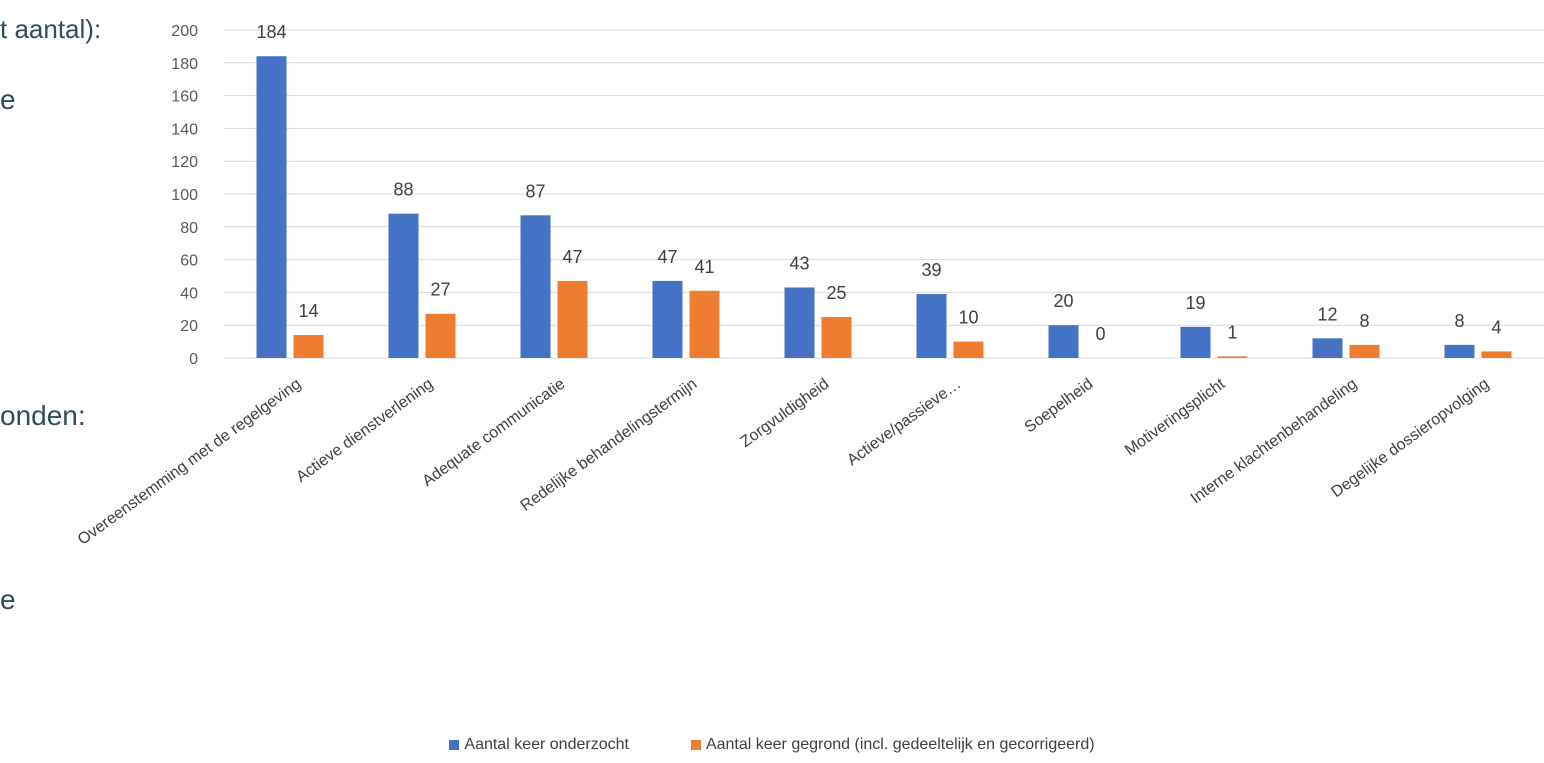 Image resolution: width=1544 pixels, height=763 pixels. I want to click on data-label: 41, so click(704, 267).